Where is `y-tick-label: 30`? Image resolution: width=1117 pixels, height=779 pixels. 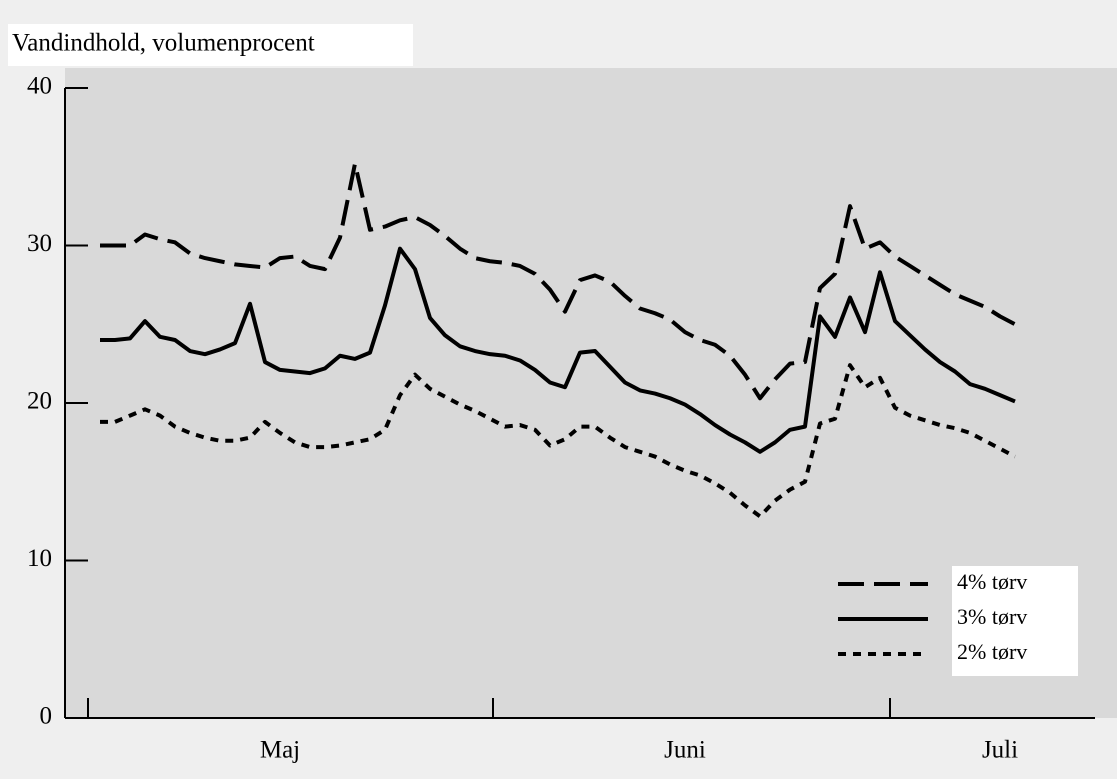 y-tick-label: 30 is located at coordinates (39, 243).